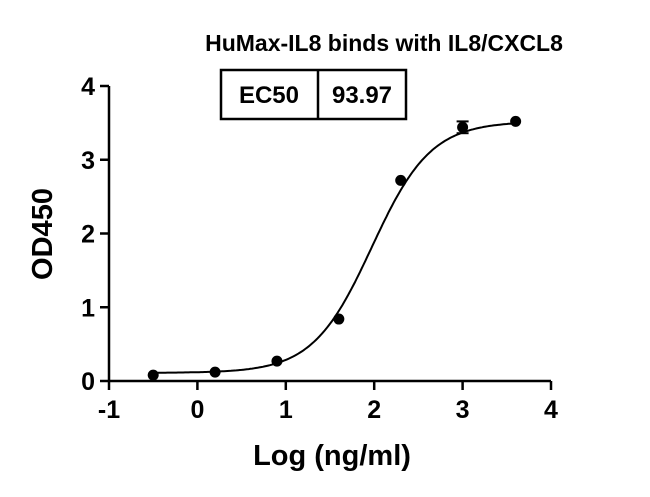  Describe the element at coordinates (374, 410) in the screenshot. I see `x-tick-label: 2` at that location.